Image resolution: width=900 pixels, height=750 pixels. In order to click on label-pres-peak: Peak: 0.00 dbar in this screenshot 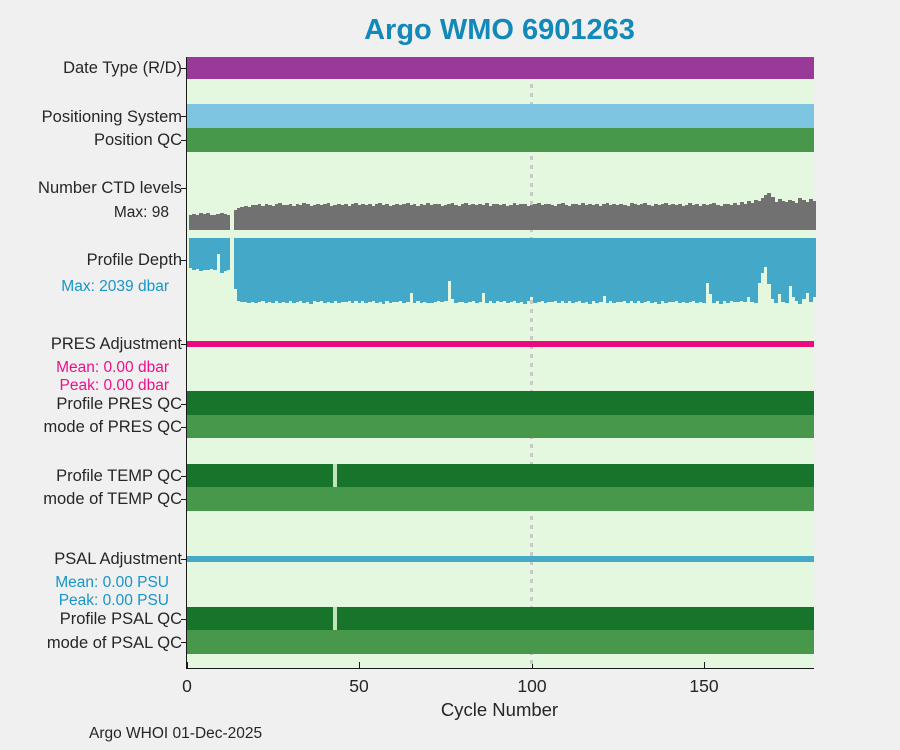, I will do `click(114, 385)`.